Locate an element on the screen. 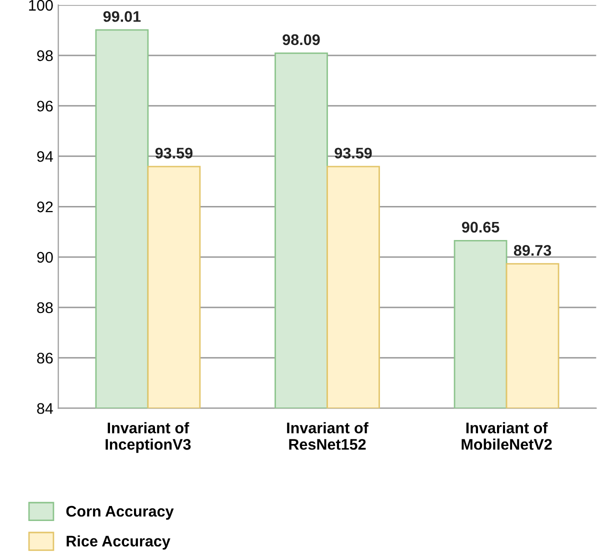 This screenshot has height=560, width=601. y-tick-label: 86 is located at coordinates (45, 358).